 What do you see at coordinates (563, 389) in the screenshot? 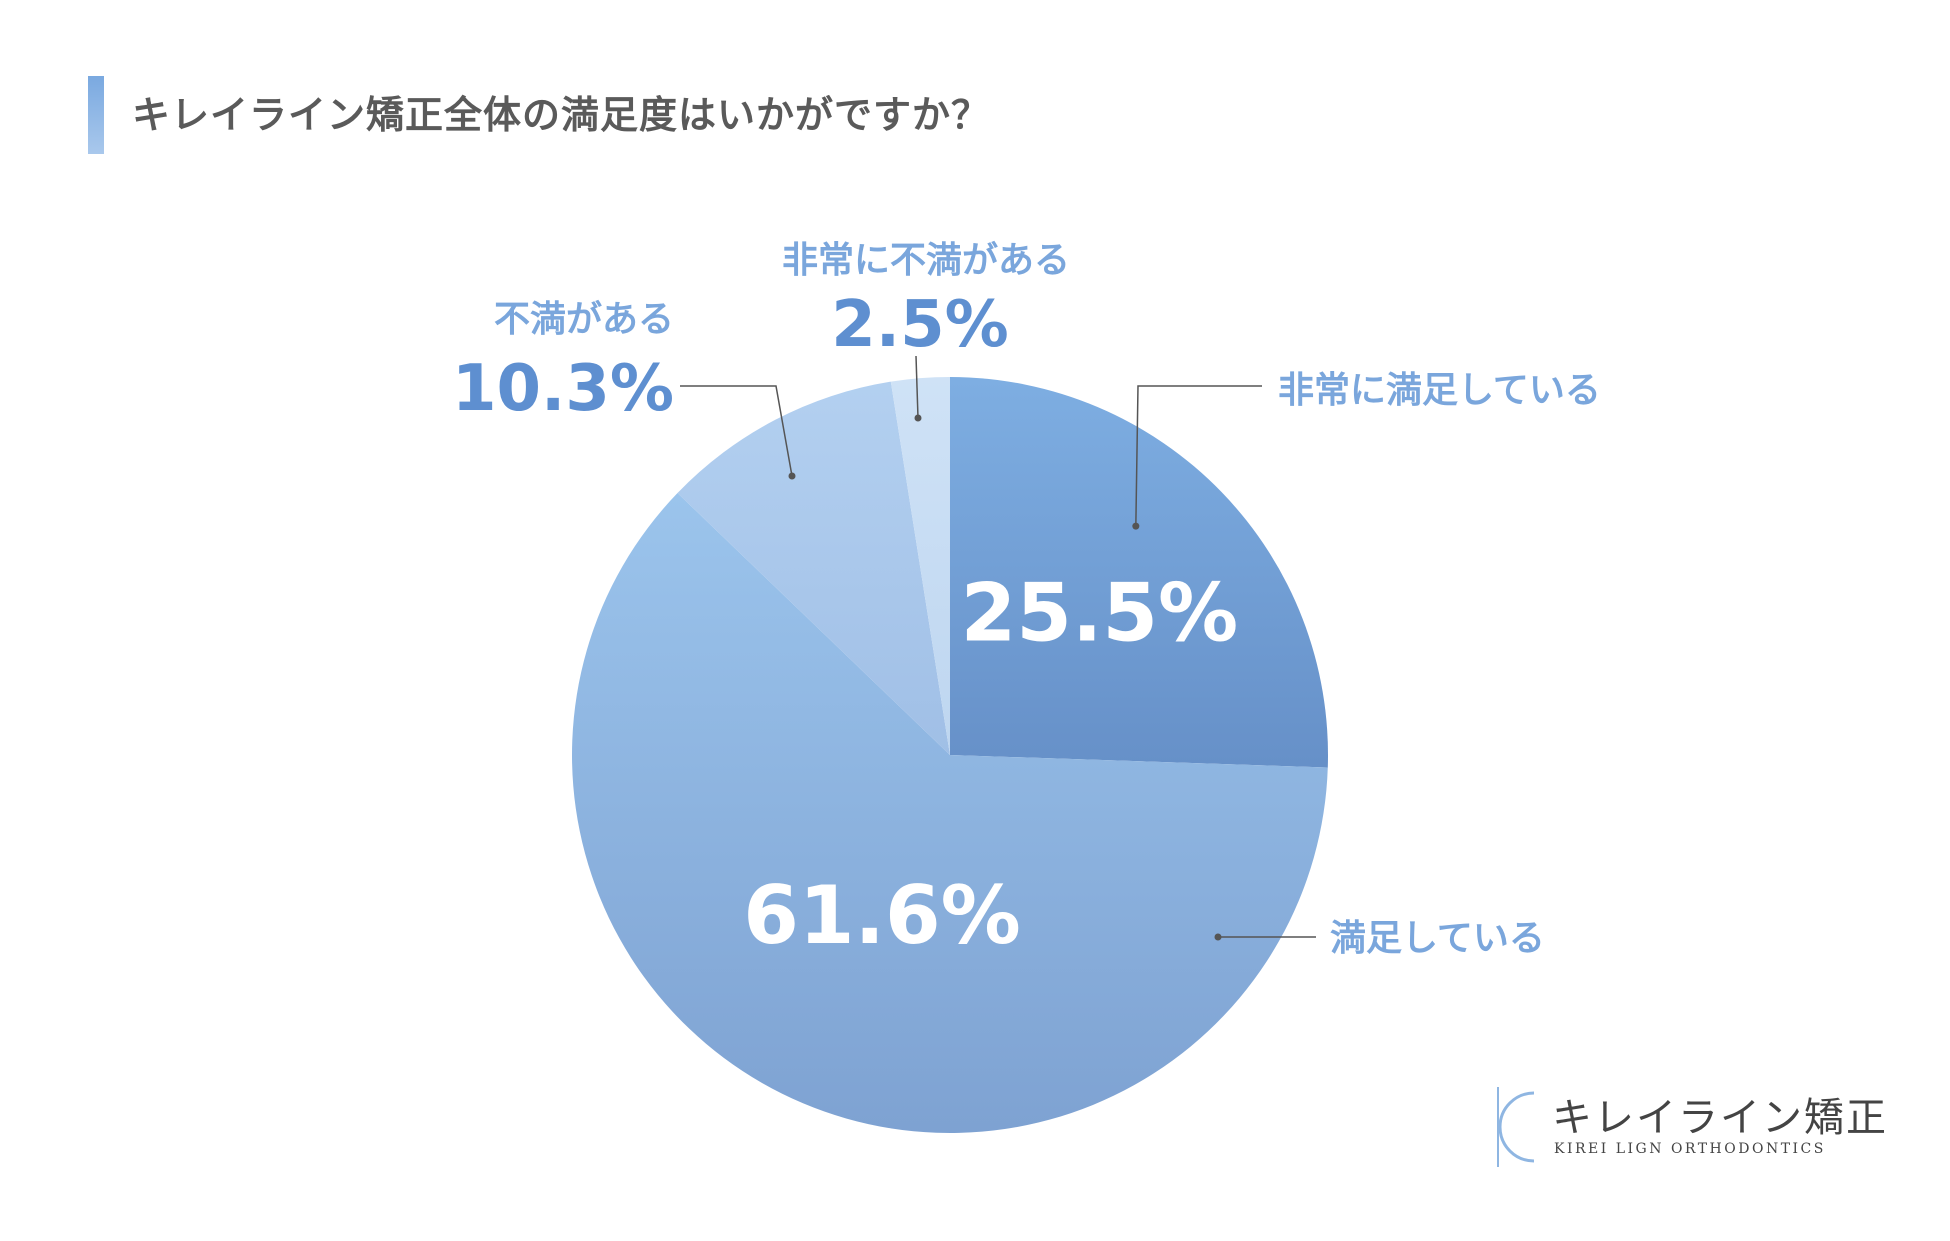
I see `slice-value-dissatisfied: 10.3%` at bounding box center [563, 389].